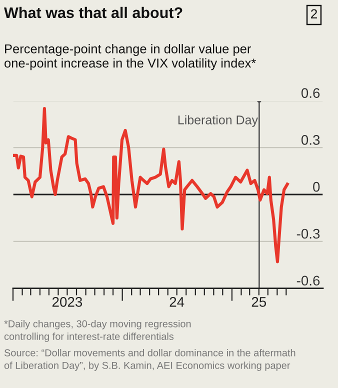  Describe the element at coordinates (130, 57) in the screenshot. I see `chart-subtitle: Percentage-point change in dollar value per one-point increase in the VIX volatility index*` at that location.